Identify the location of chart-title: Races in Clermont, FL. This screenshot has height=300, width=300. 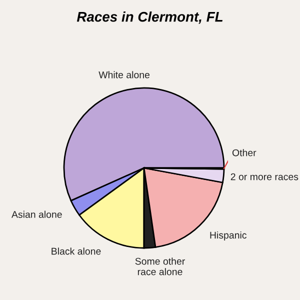
(149, 18).